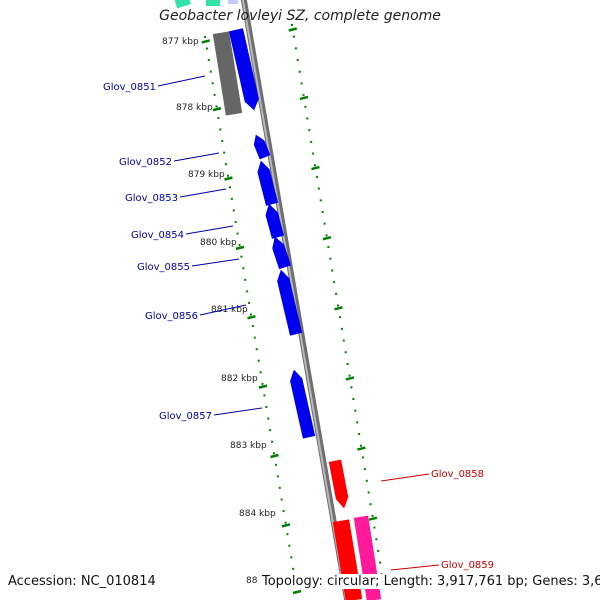 Image resolution: width=600 pixels, height=600 pixels. I want to click on glov_0858-label: Glov_0858, so click(457, 474).